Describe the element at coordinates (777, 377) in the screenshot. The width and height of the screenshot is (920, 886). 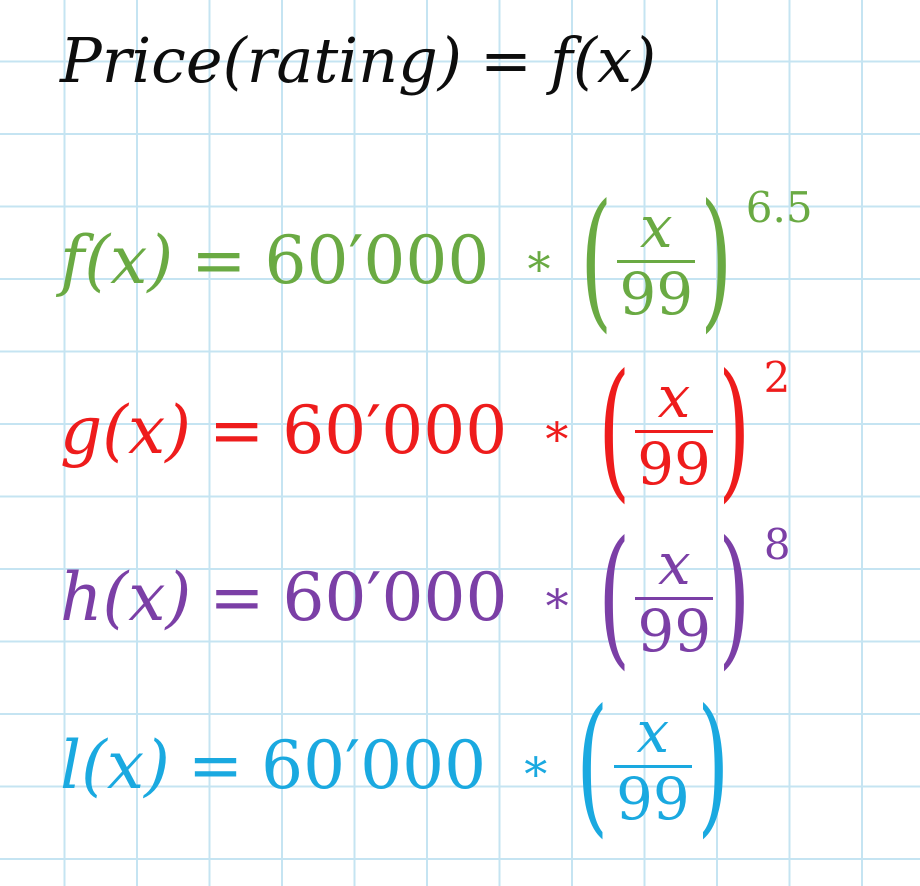
I see `exponent: 2` at that location.